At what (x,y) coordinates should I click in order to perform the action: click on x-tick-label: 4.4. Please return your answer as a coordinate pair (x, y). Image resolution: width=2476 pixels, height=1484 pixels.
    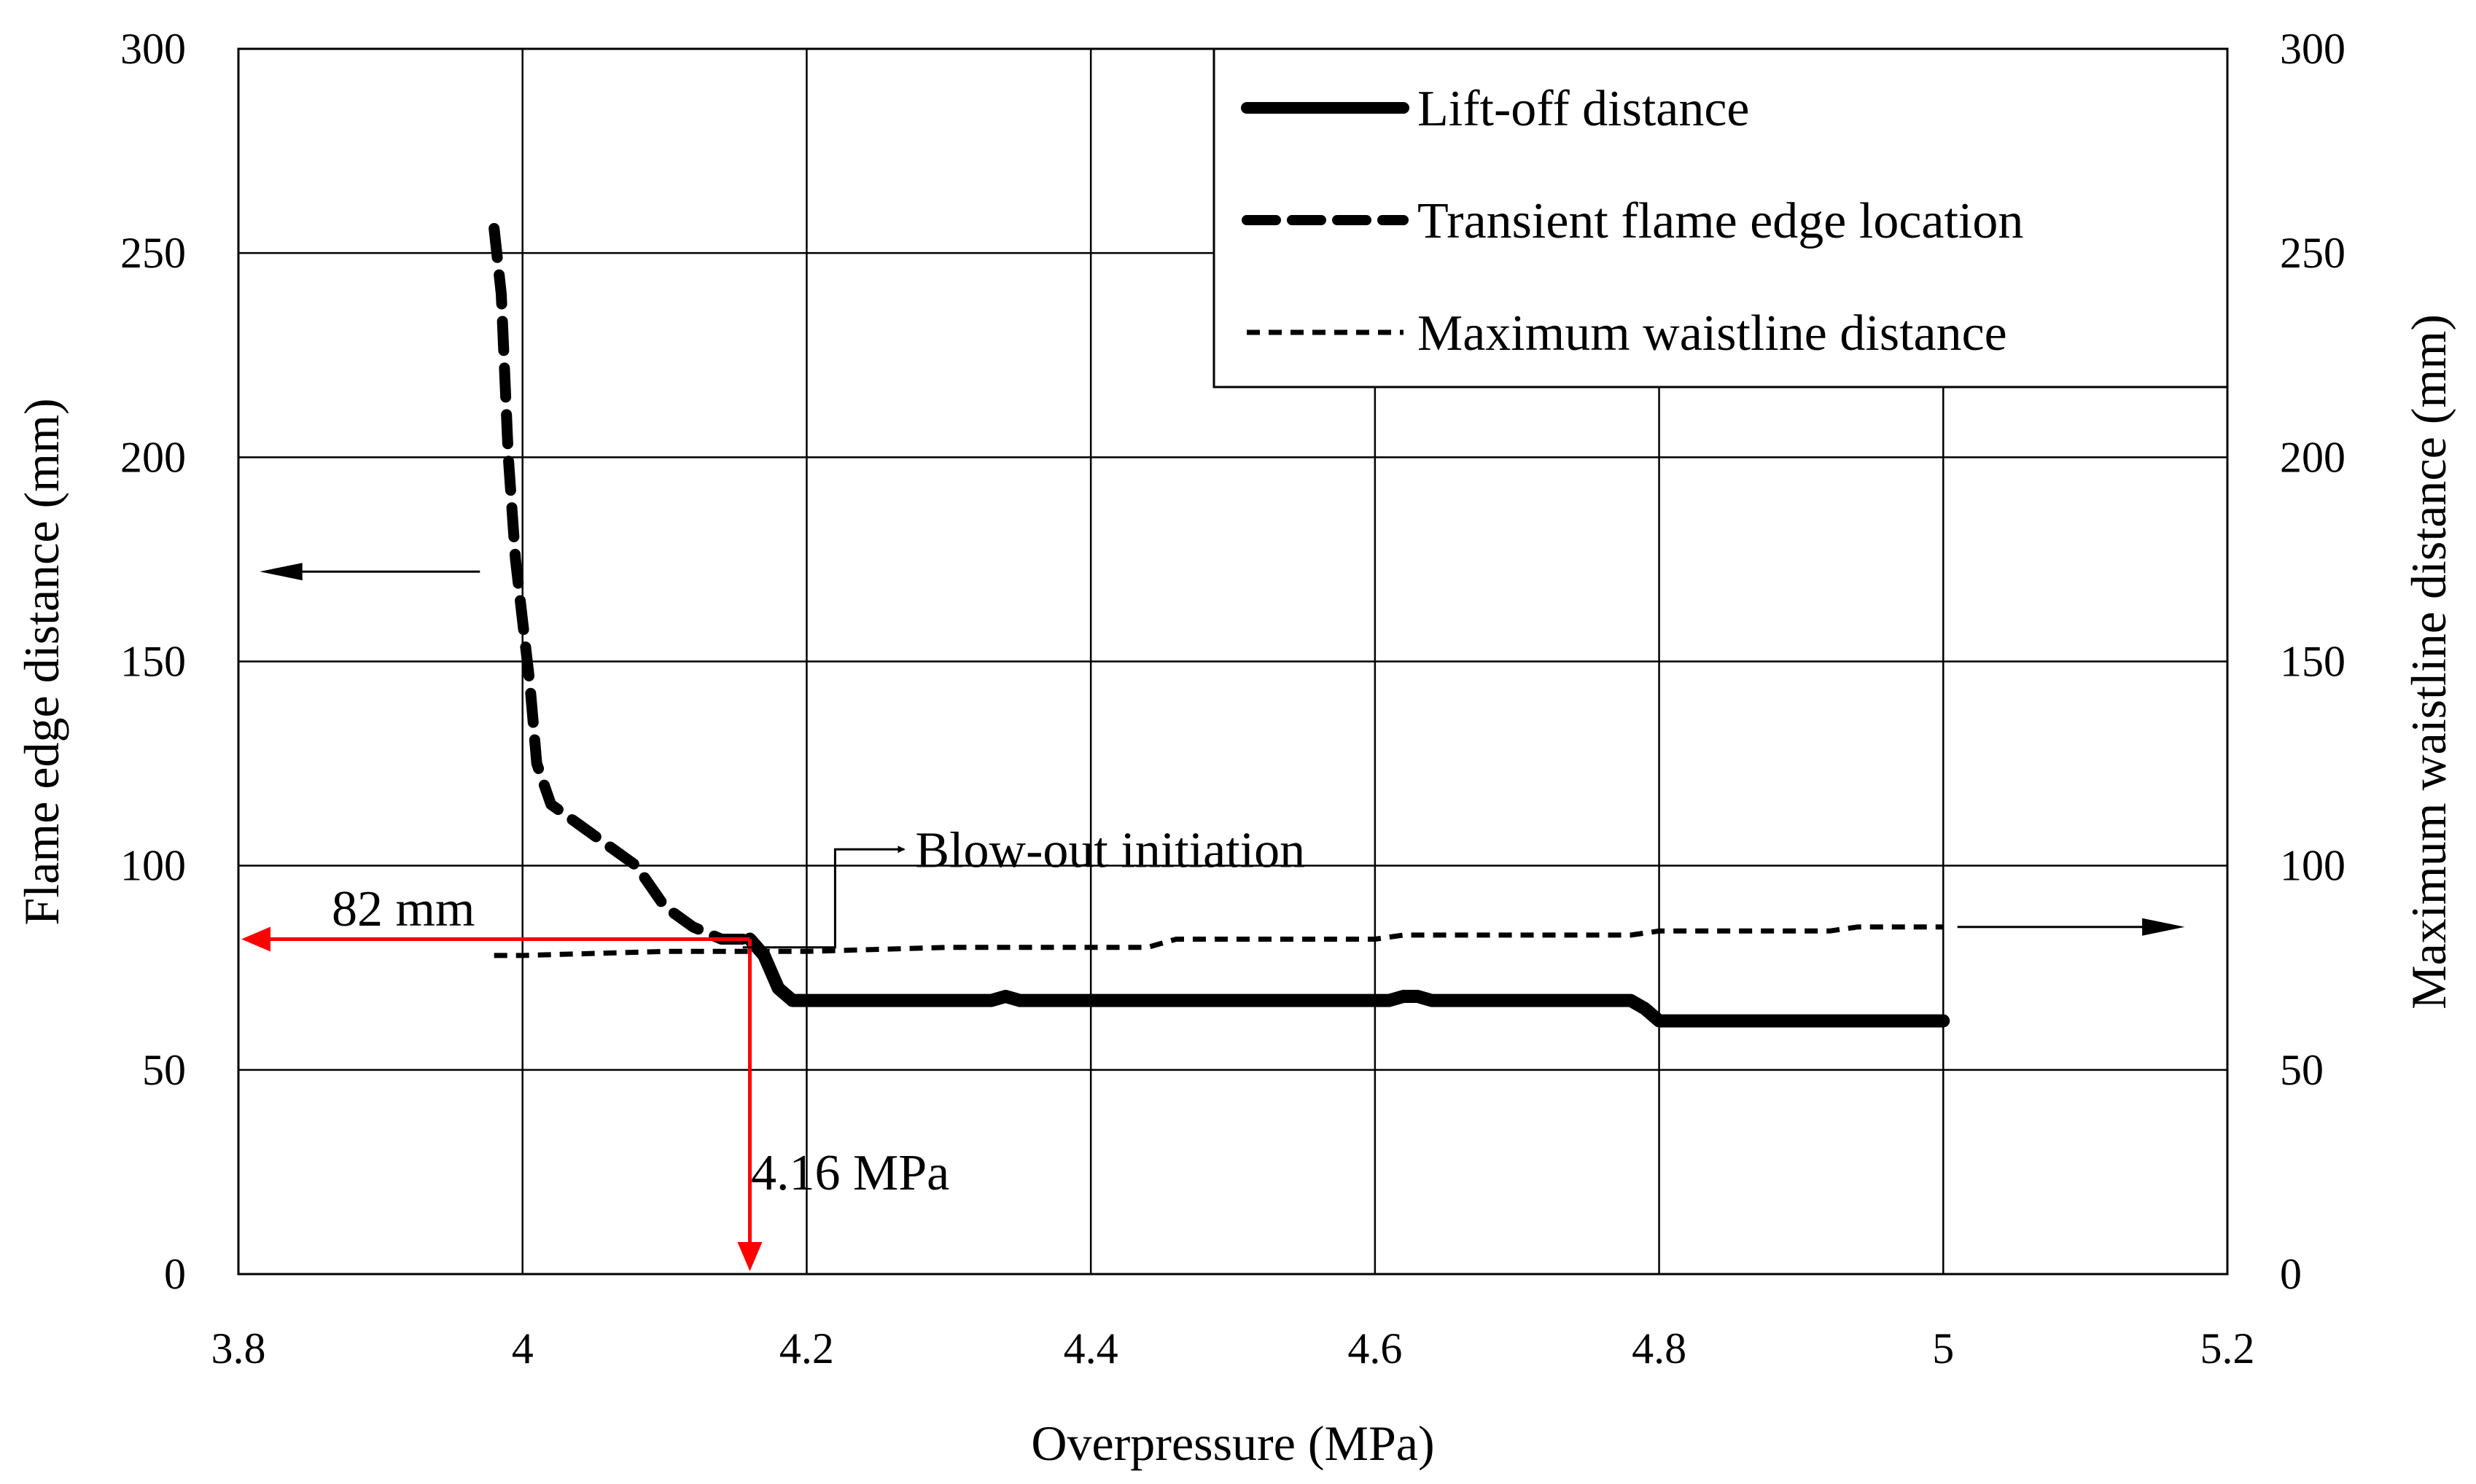
    Looking at the image, I should click on (1091, 1348).